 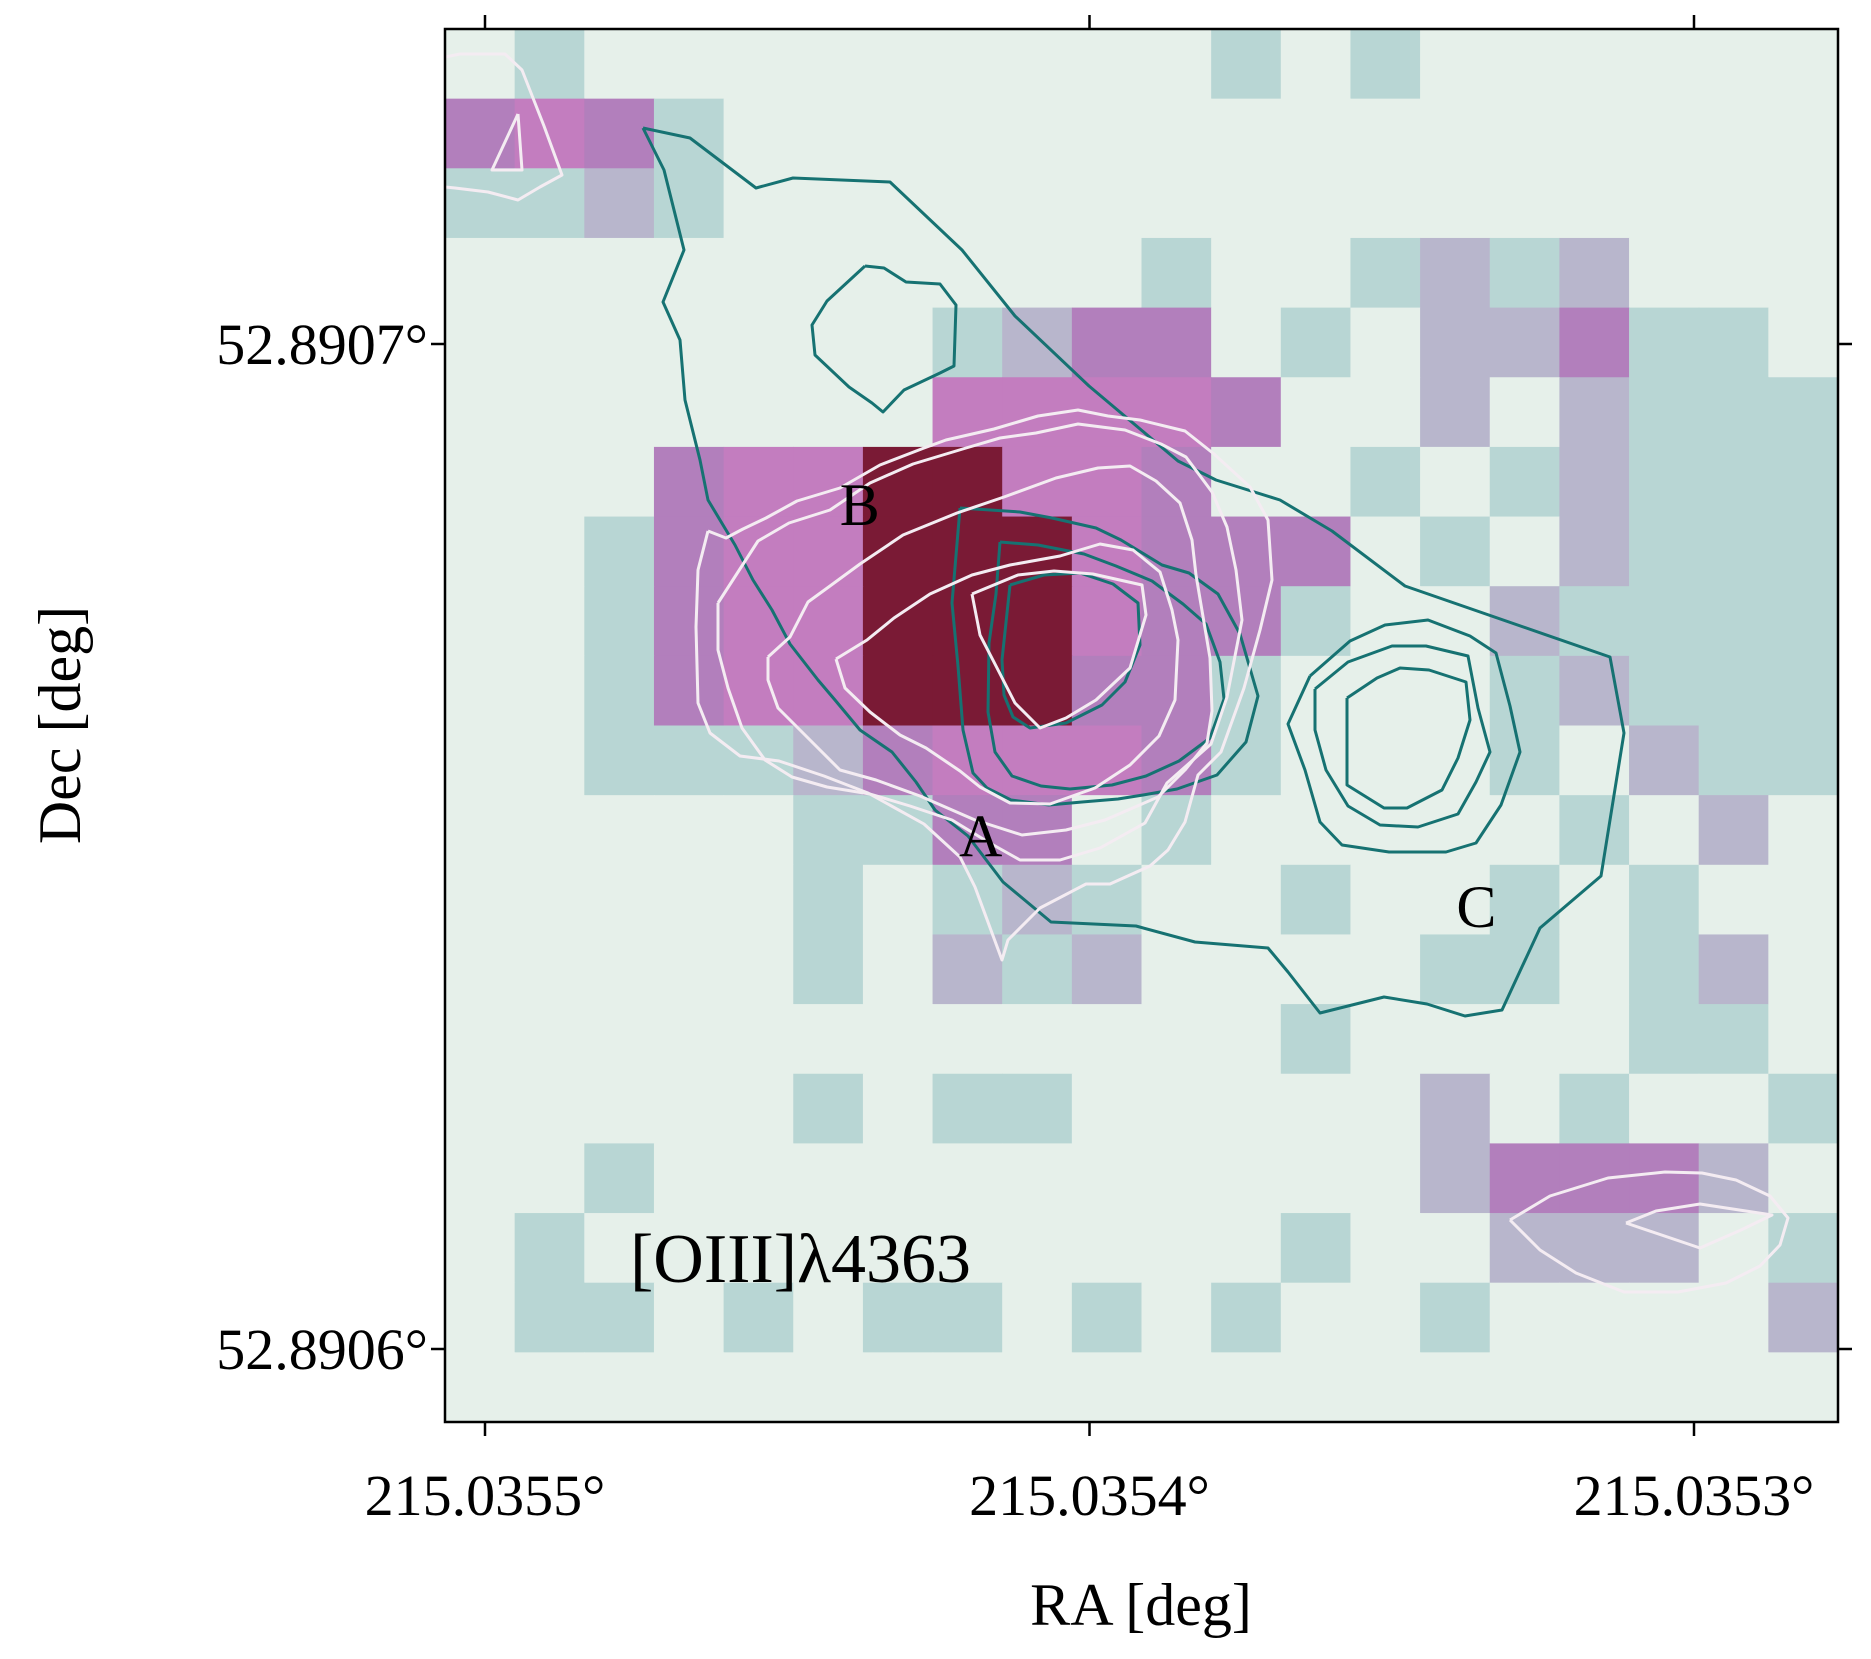 I want to click on x-tick-label: 215.0355°, so click(x=485, y=1495).